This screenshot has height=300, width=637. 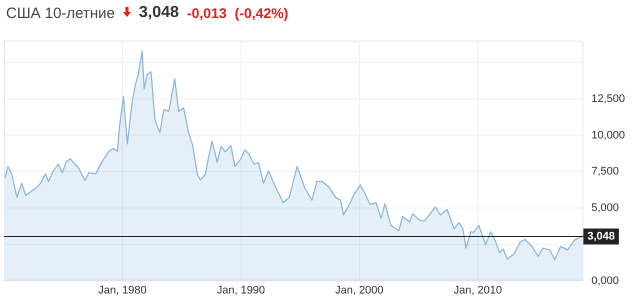 I want to click on text: -0,013, so click(x=206, y=13).